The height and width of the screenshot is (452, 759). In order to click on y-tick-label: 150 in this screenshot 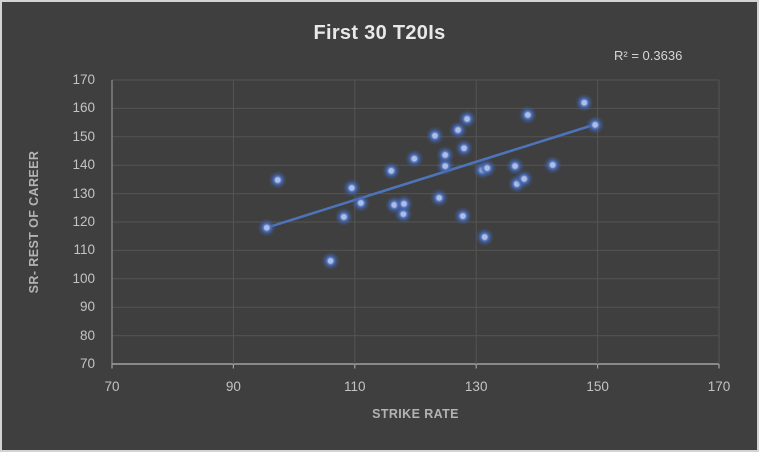, I will do `click(83, 136)`.